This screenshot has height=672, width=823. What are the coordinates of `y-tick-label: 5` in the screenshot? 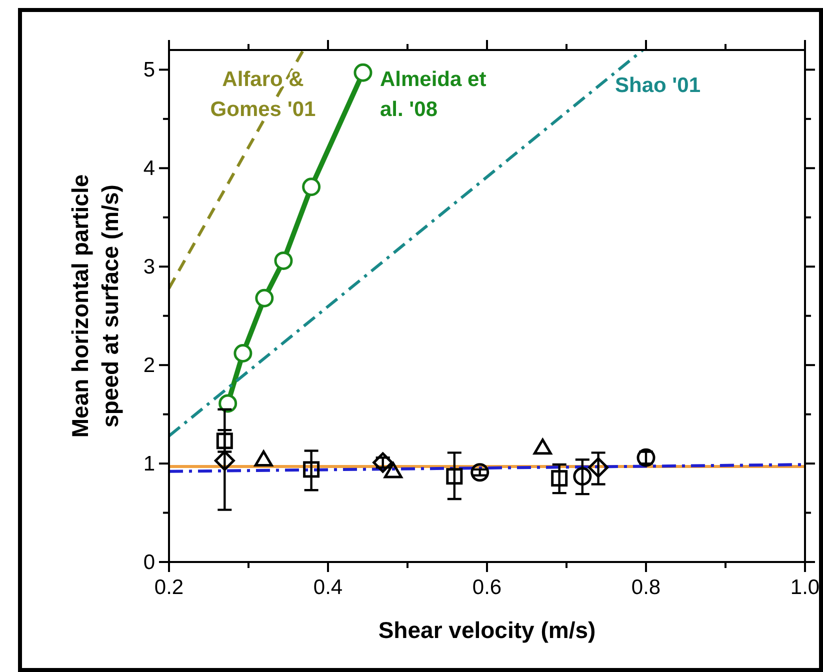 It's located at (149, 70).